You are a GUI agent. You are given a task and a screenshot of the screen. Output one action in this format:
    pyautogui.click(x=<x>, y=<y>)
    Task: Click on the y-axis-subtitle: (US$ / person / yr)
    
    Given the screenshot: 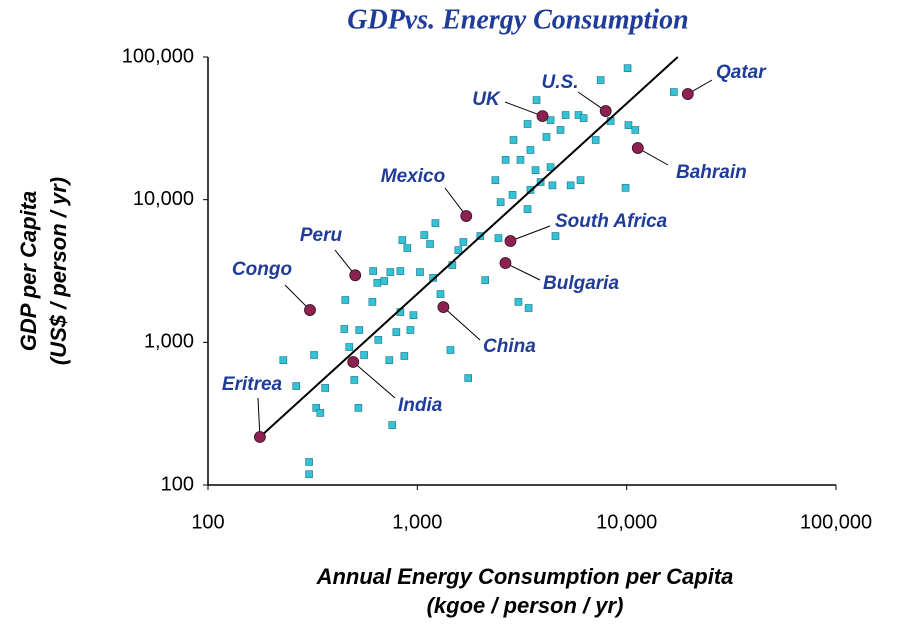 What is the action you would take?
    pyautogui.click(x=58, y=271)
    